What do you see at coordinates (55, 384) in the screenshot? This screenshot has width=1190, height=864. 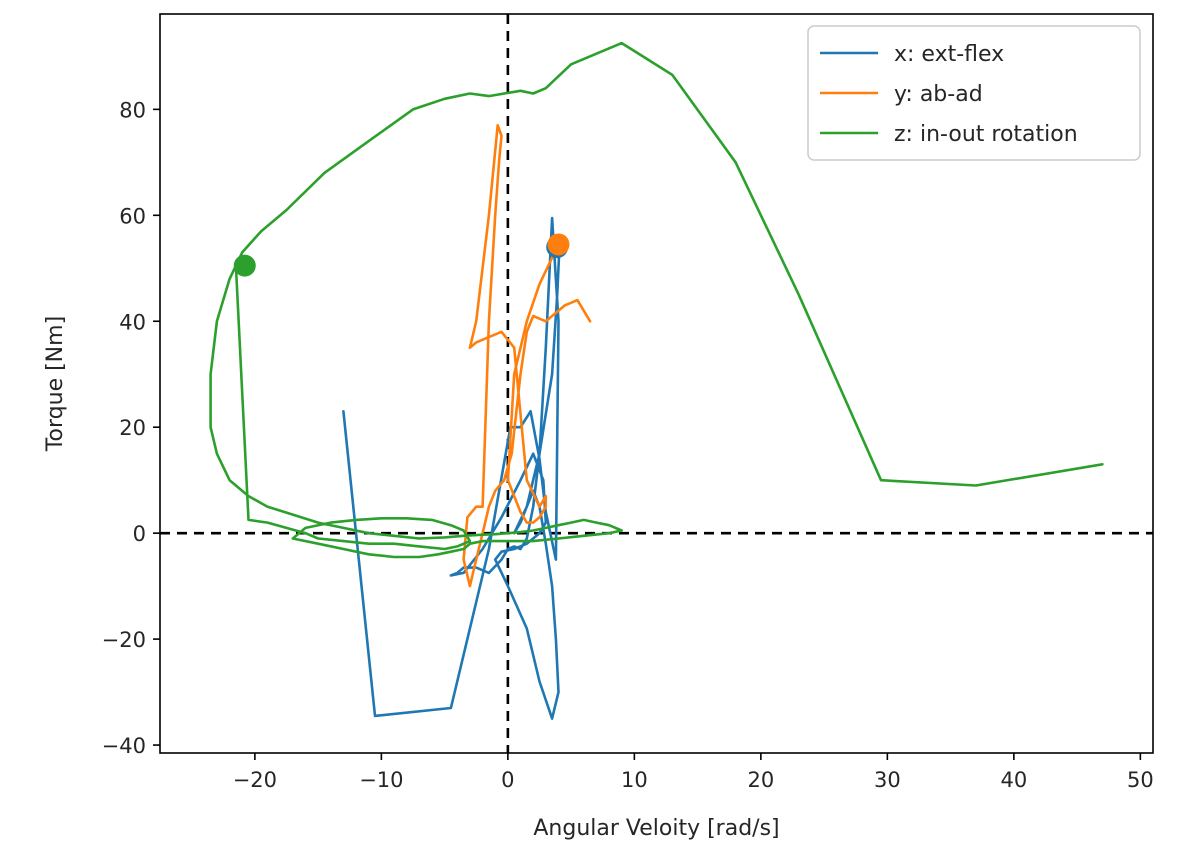 I see `y-axis-title: Torque [Nm]` at bounding box center [55, 384].